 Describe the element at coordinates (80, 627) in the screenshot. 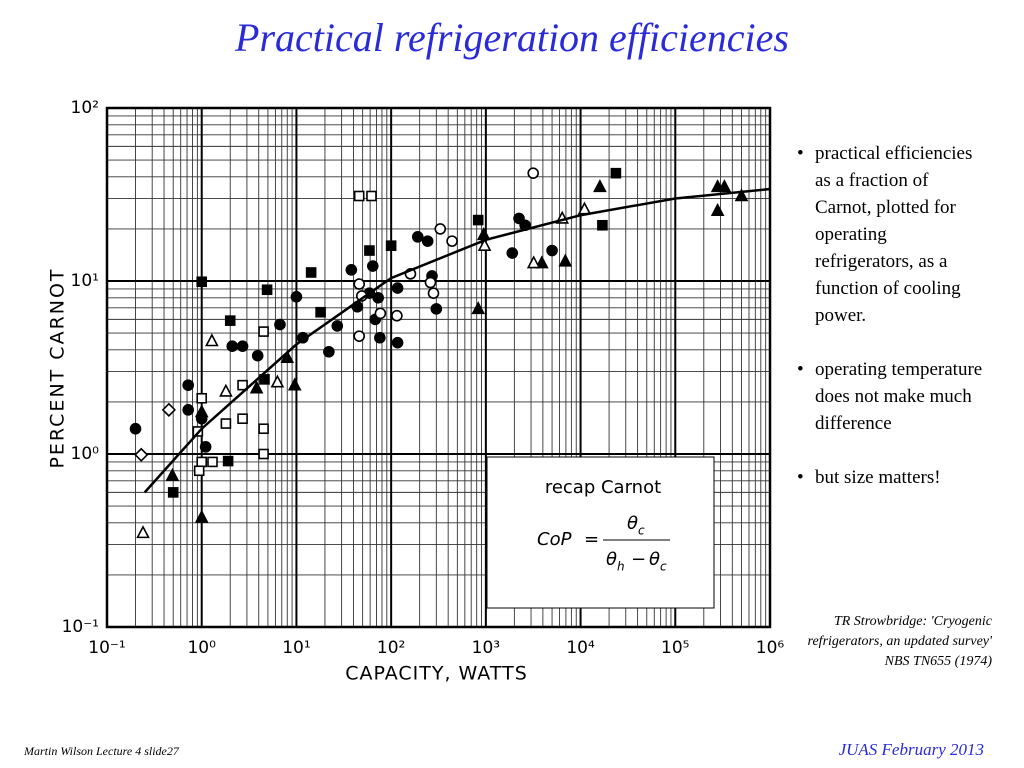

I see `y-tick-label: 10⁻¹` at that location.